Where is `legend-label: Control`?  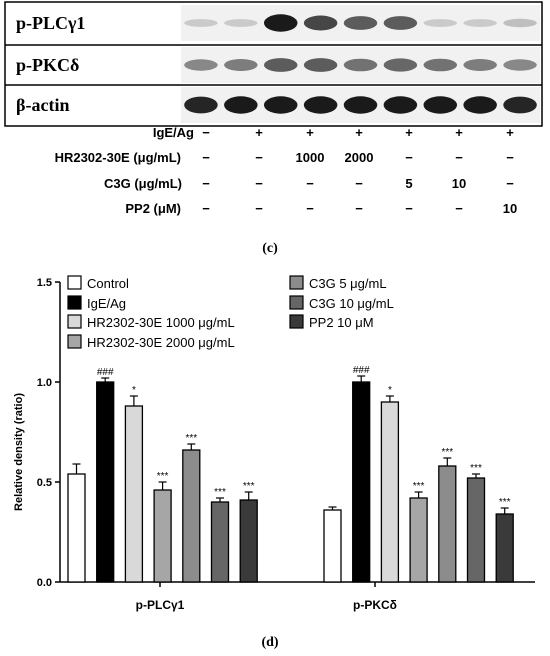
legend-label: Control is located at coordinates (108, 283).